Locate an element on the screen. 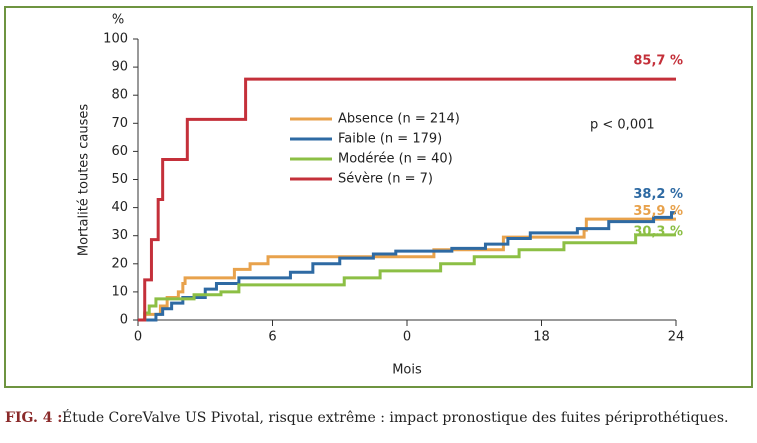 The height and width of the screenshot is (443, 757). y-tick-label: 20 is located at coordinates (119, 263).